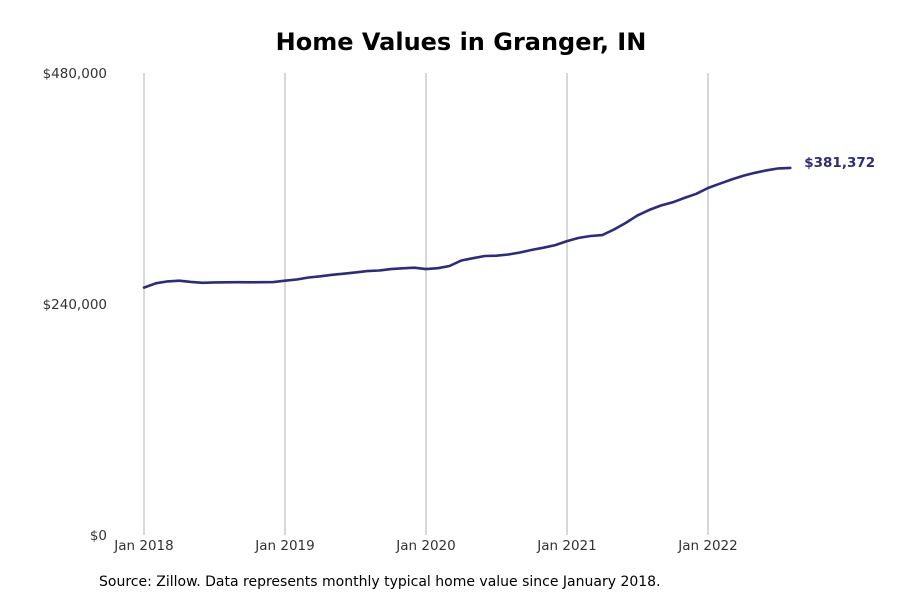  What do you see at coordinates (566, 546) in the screenshot?
I see `x-tick-label: Jan 2021` at bounding box center [566, 546].